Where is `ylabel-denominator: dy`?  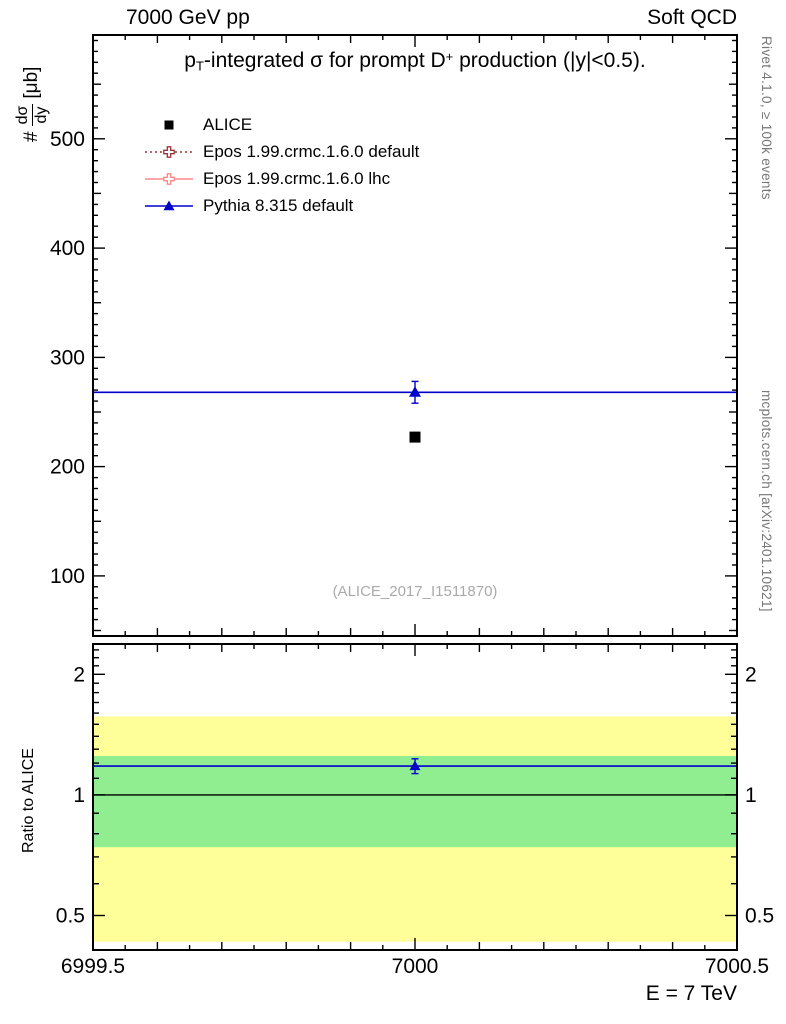 ylabel-denominator: dy is located at coordinates (41, 115).